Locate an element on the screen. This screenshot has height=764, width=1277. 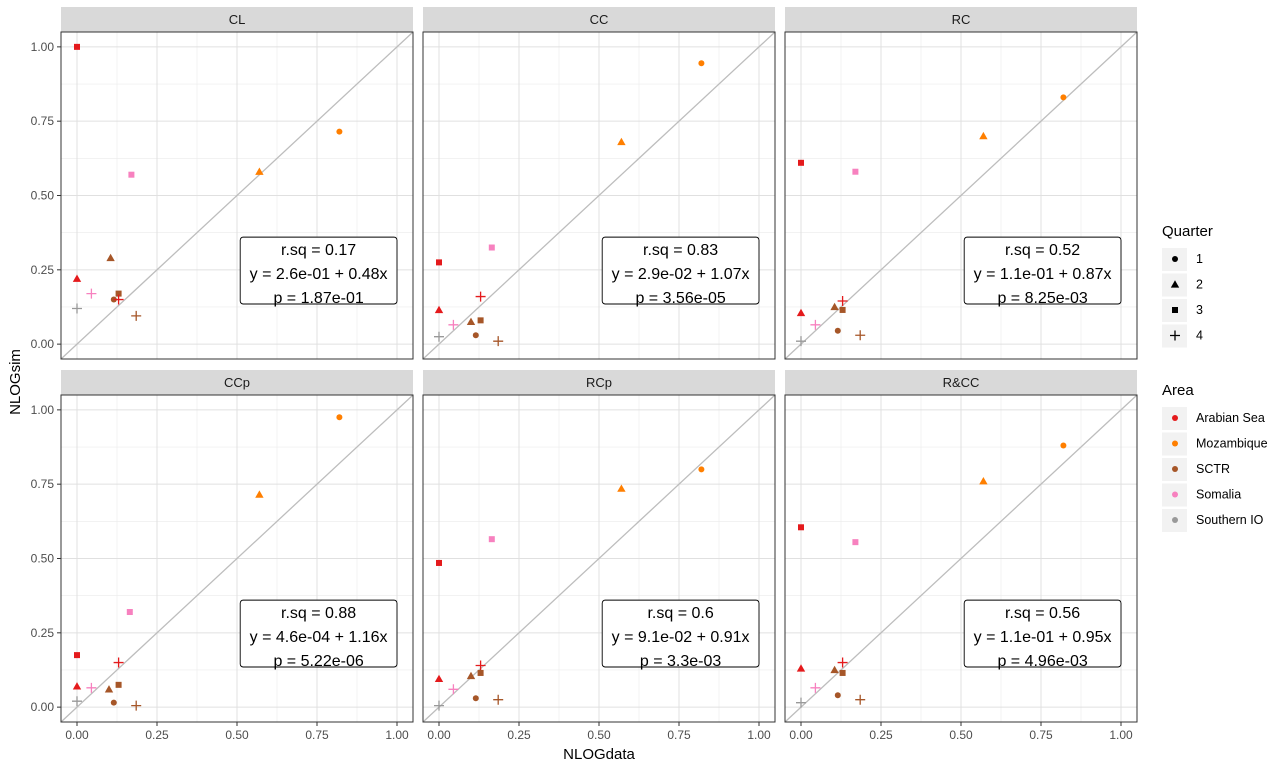
x-tick-label: 0.50 is located at coordinates (961, 735).